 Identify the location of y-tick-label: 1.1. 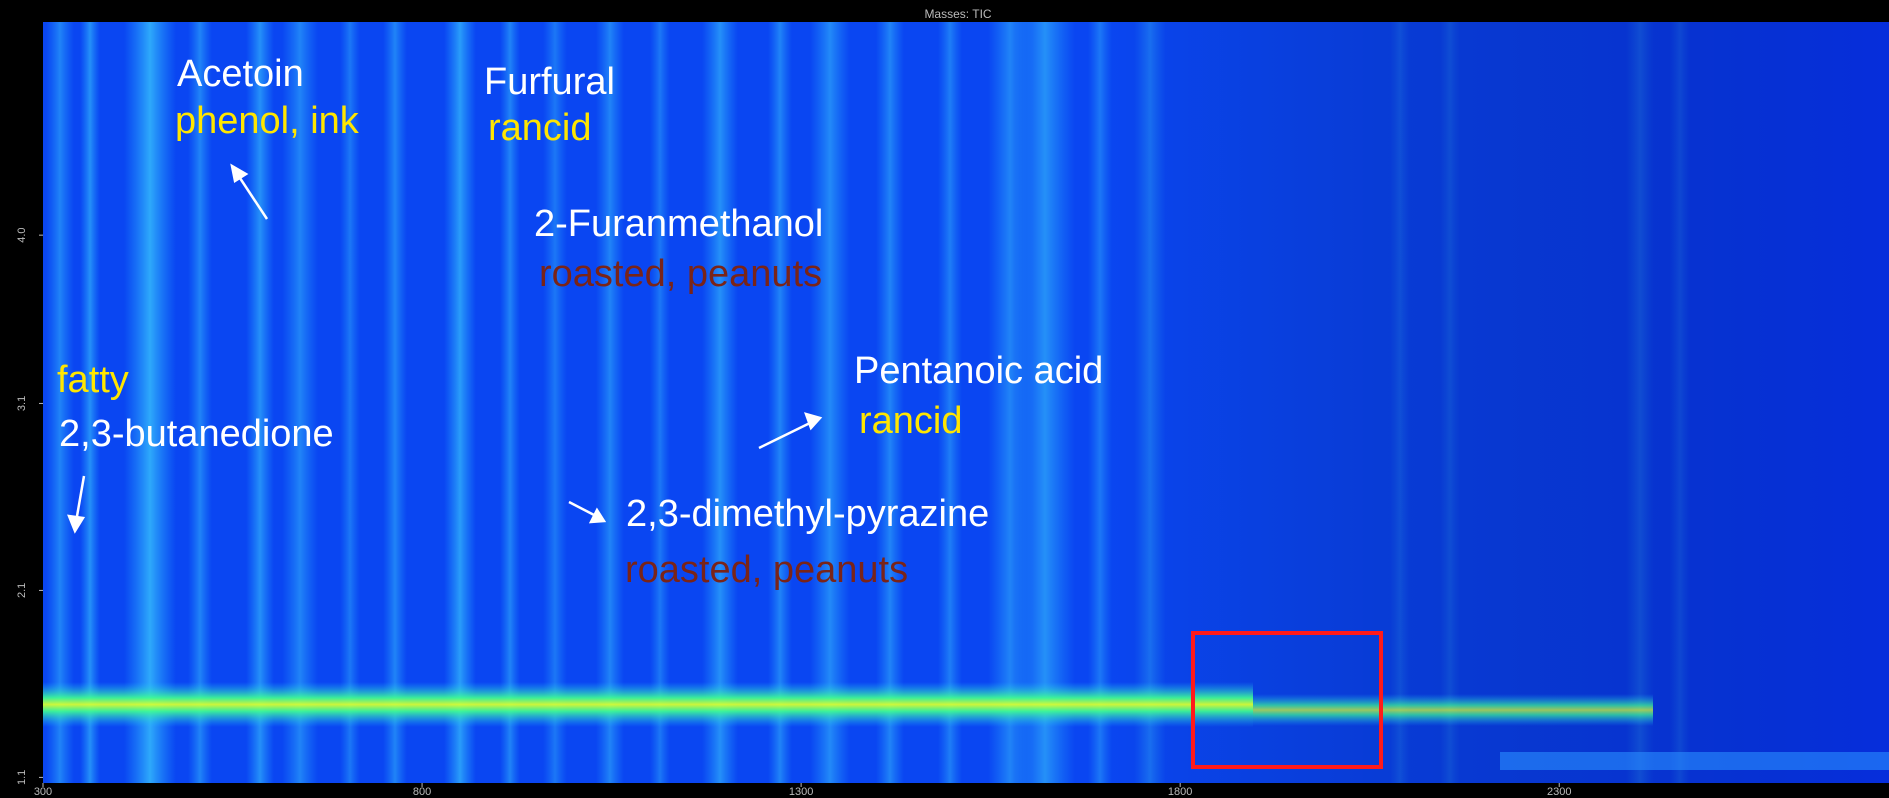
(22, 777).